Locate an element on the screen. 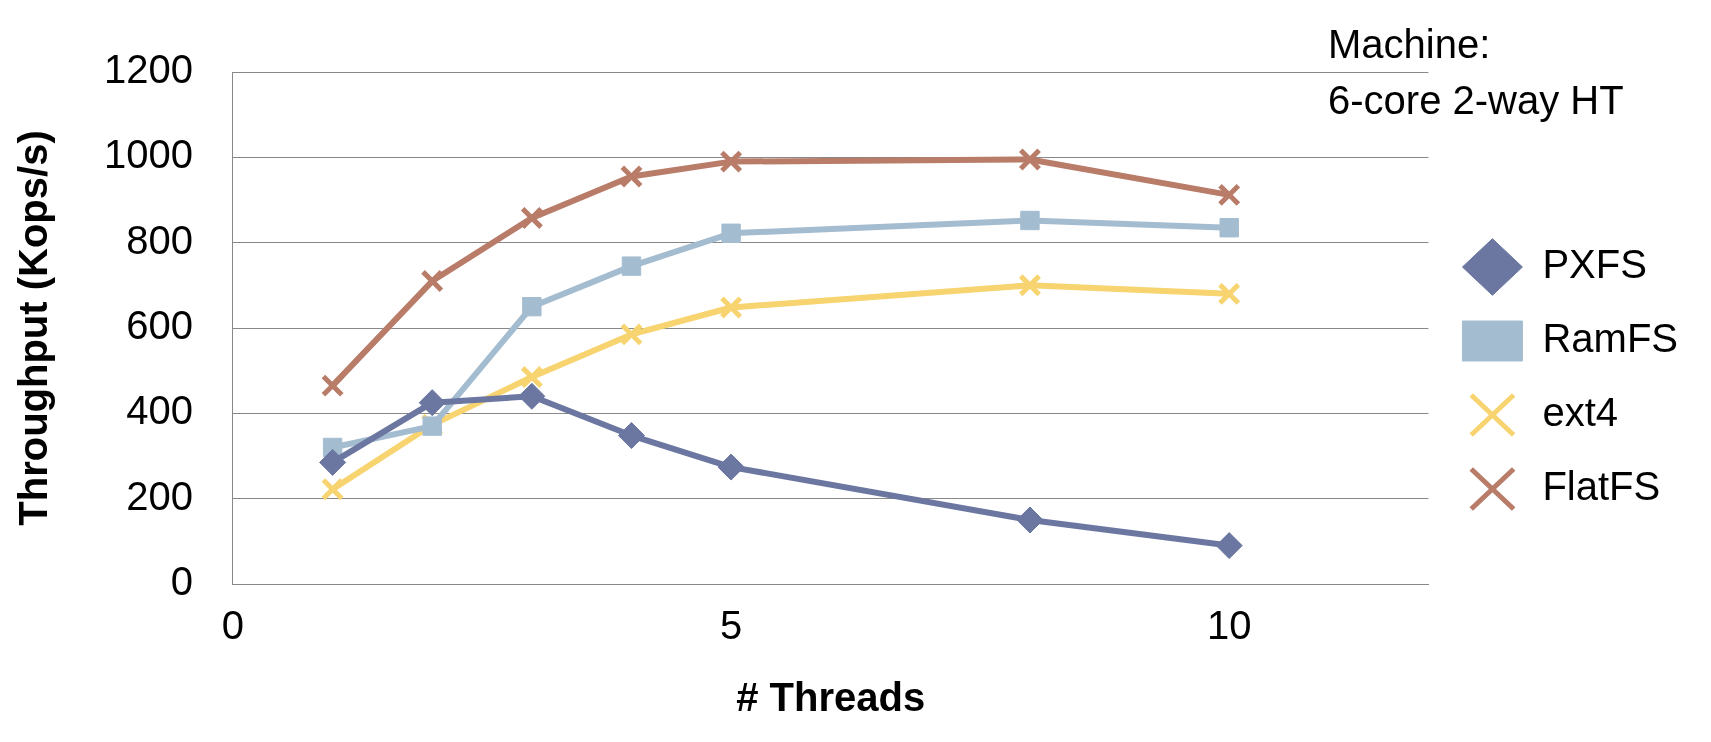 The width and height of the screenshot is (1711, 742). x-tick-label: 5 is located at coordinates (731, 625).